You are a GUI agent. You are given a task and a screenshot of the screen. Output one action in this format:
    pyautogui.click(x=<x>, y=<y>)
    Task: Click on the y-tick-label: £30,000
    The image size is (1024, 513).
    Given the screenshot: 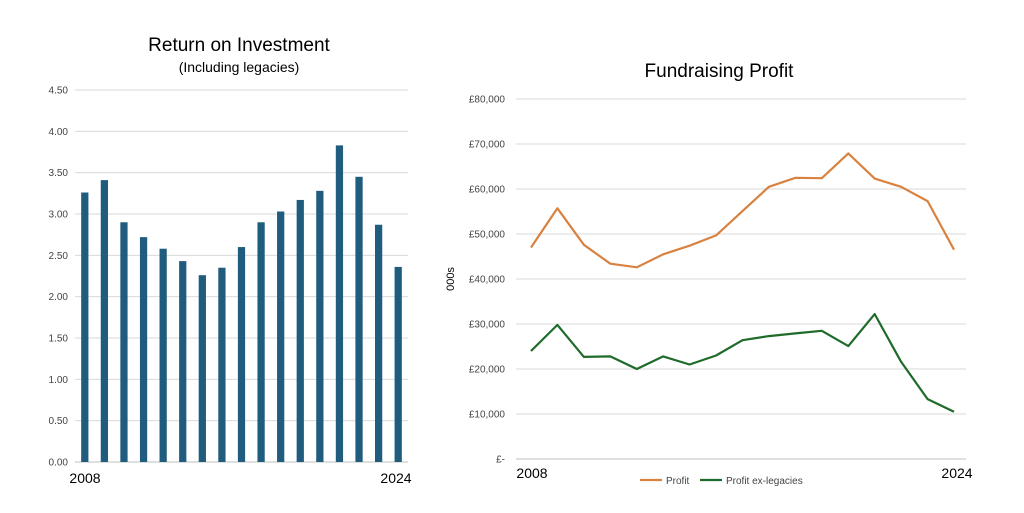 What is the action you would take?
    pyautogui.click(x=487, y=325)
    